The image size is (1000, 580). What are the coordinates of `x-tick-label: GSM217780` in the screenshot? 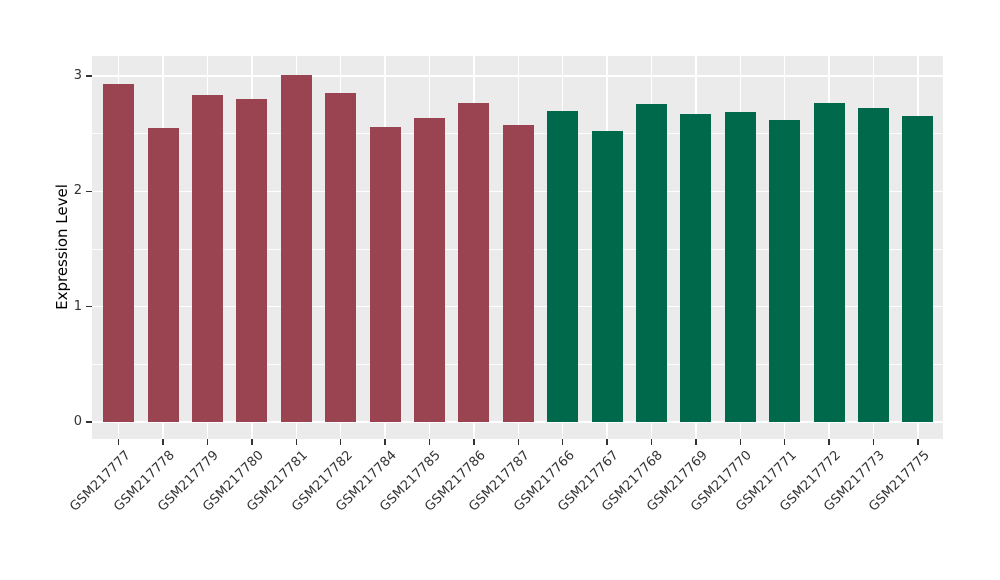 It's located at (233, 481).